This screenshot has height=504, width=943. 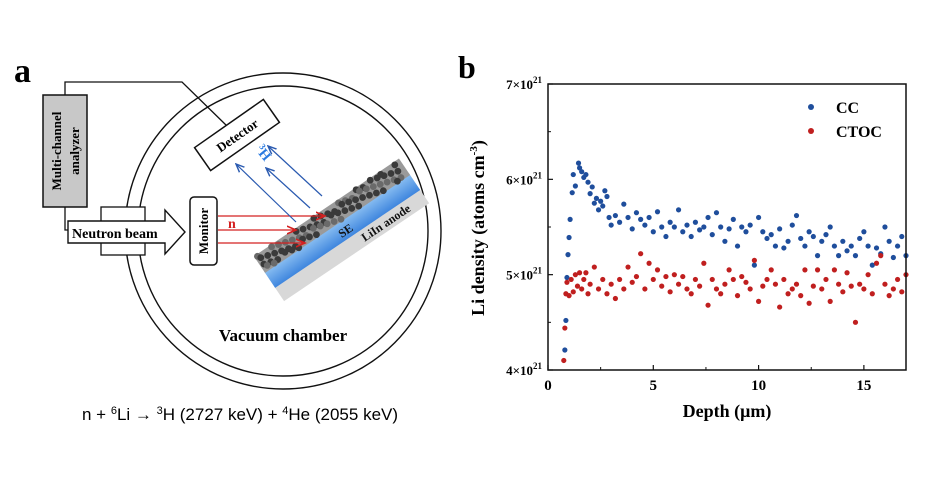 I want to click on neutron-symbol: n, so click(x=232, y=224).